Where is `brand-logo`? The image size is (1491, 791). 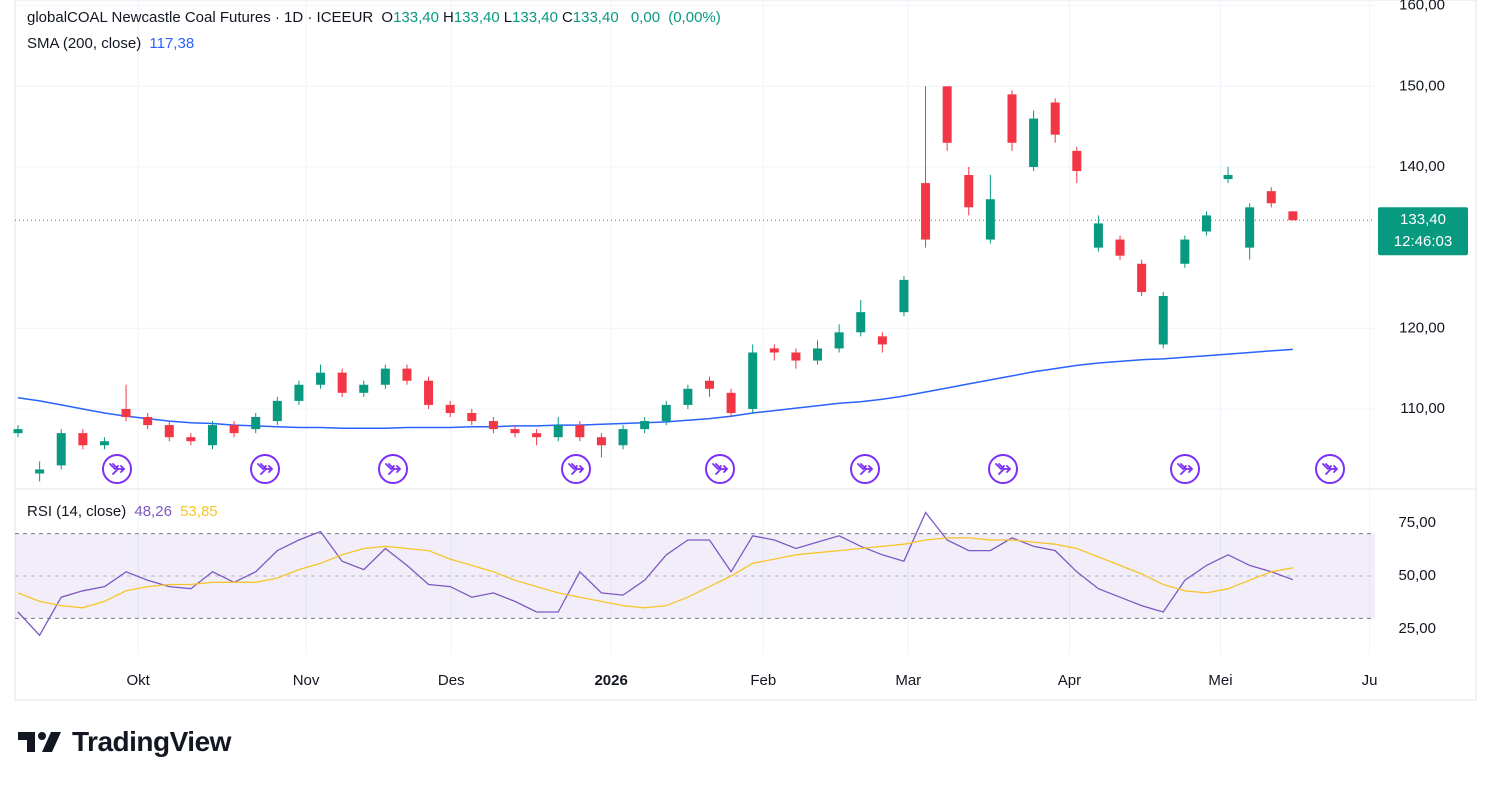
brand-logo is located at coordinates (39, 742).